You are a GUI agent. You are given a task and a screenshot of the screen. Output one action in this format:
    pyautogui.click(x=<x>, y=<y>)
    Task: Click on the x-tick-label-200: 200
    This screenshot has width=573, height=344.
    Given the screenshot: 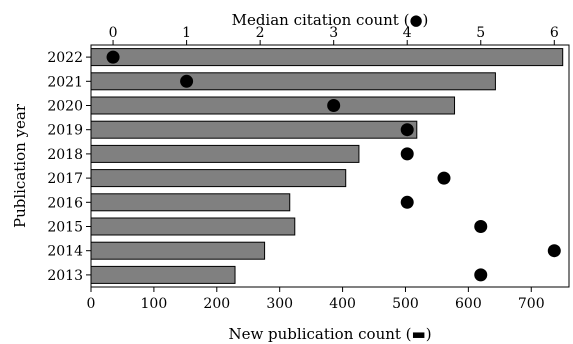 What is the action you would take?
    pyautogui.click(x=216, y=304)
    